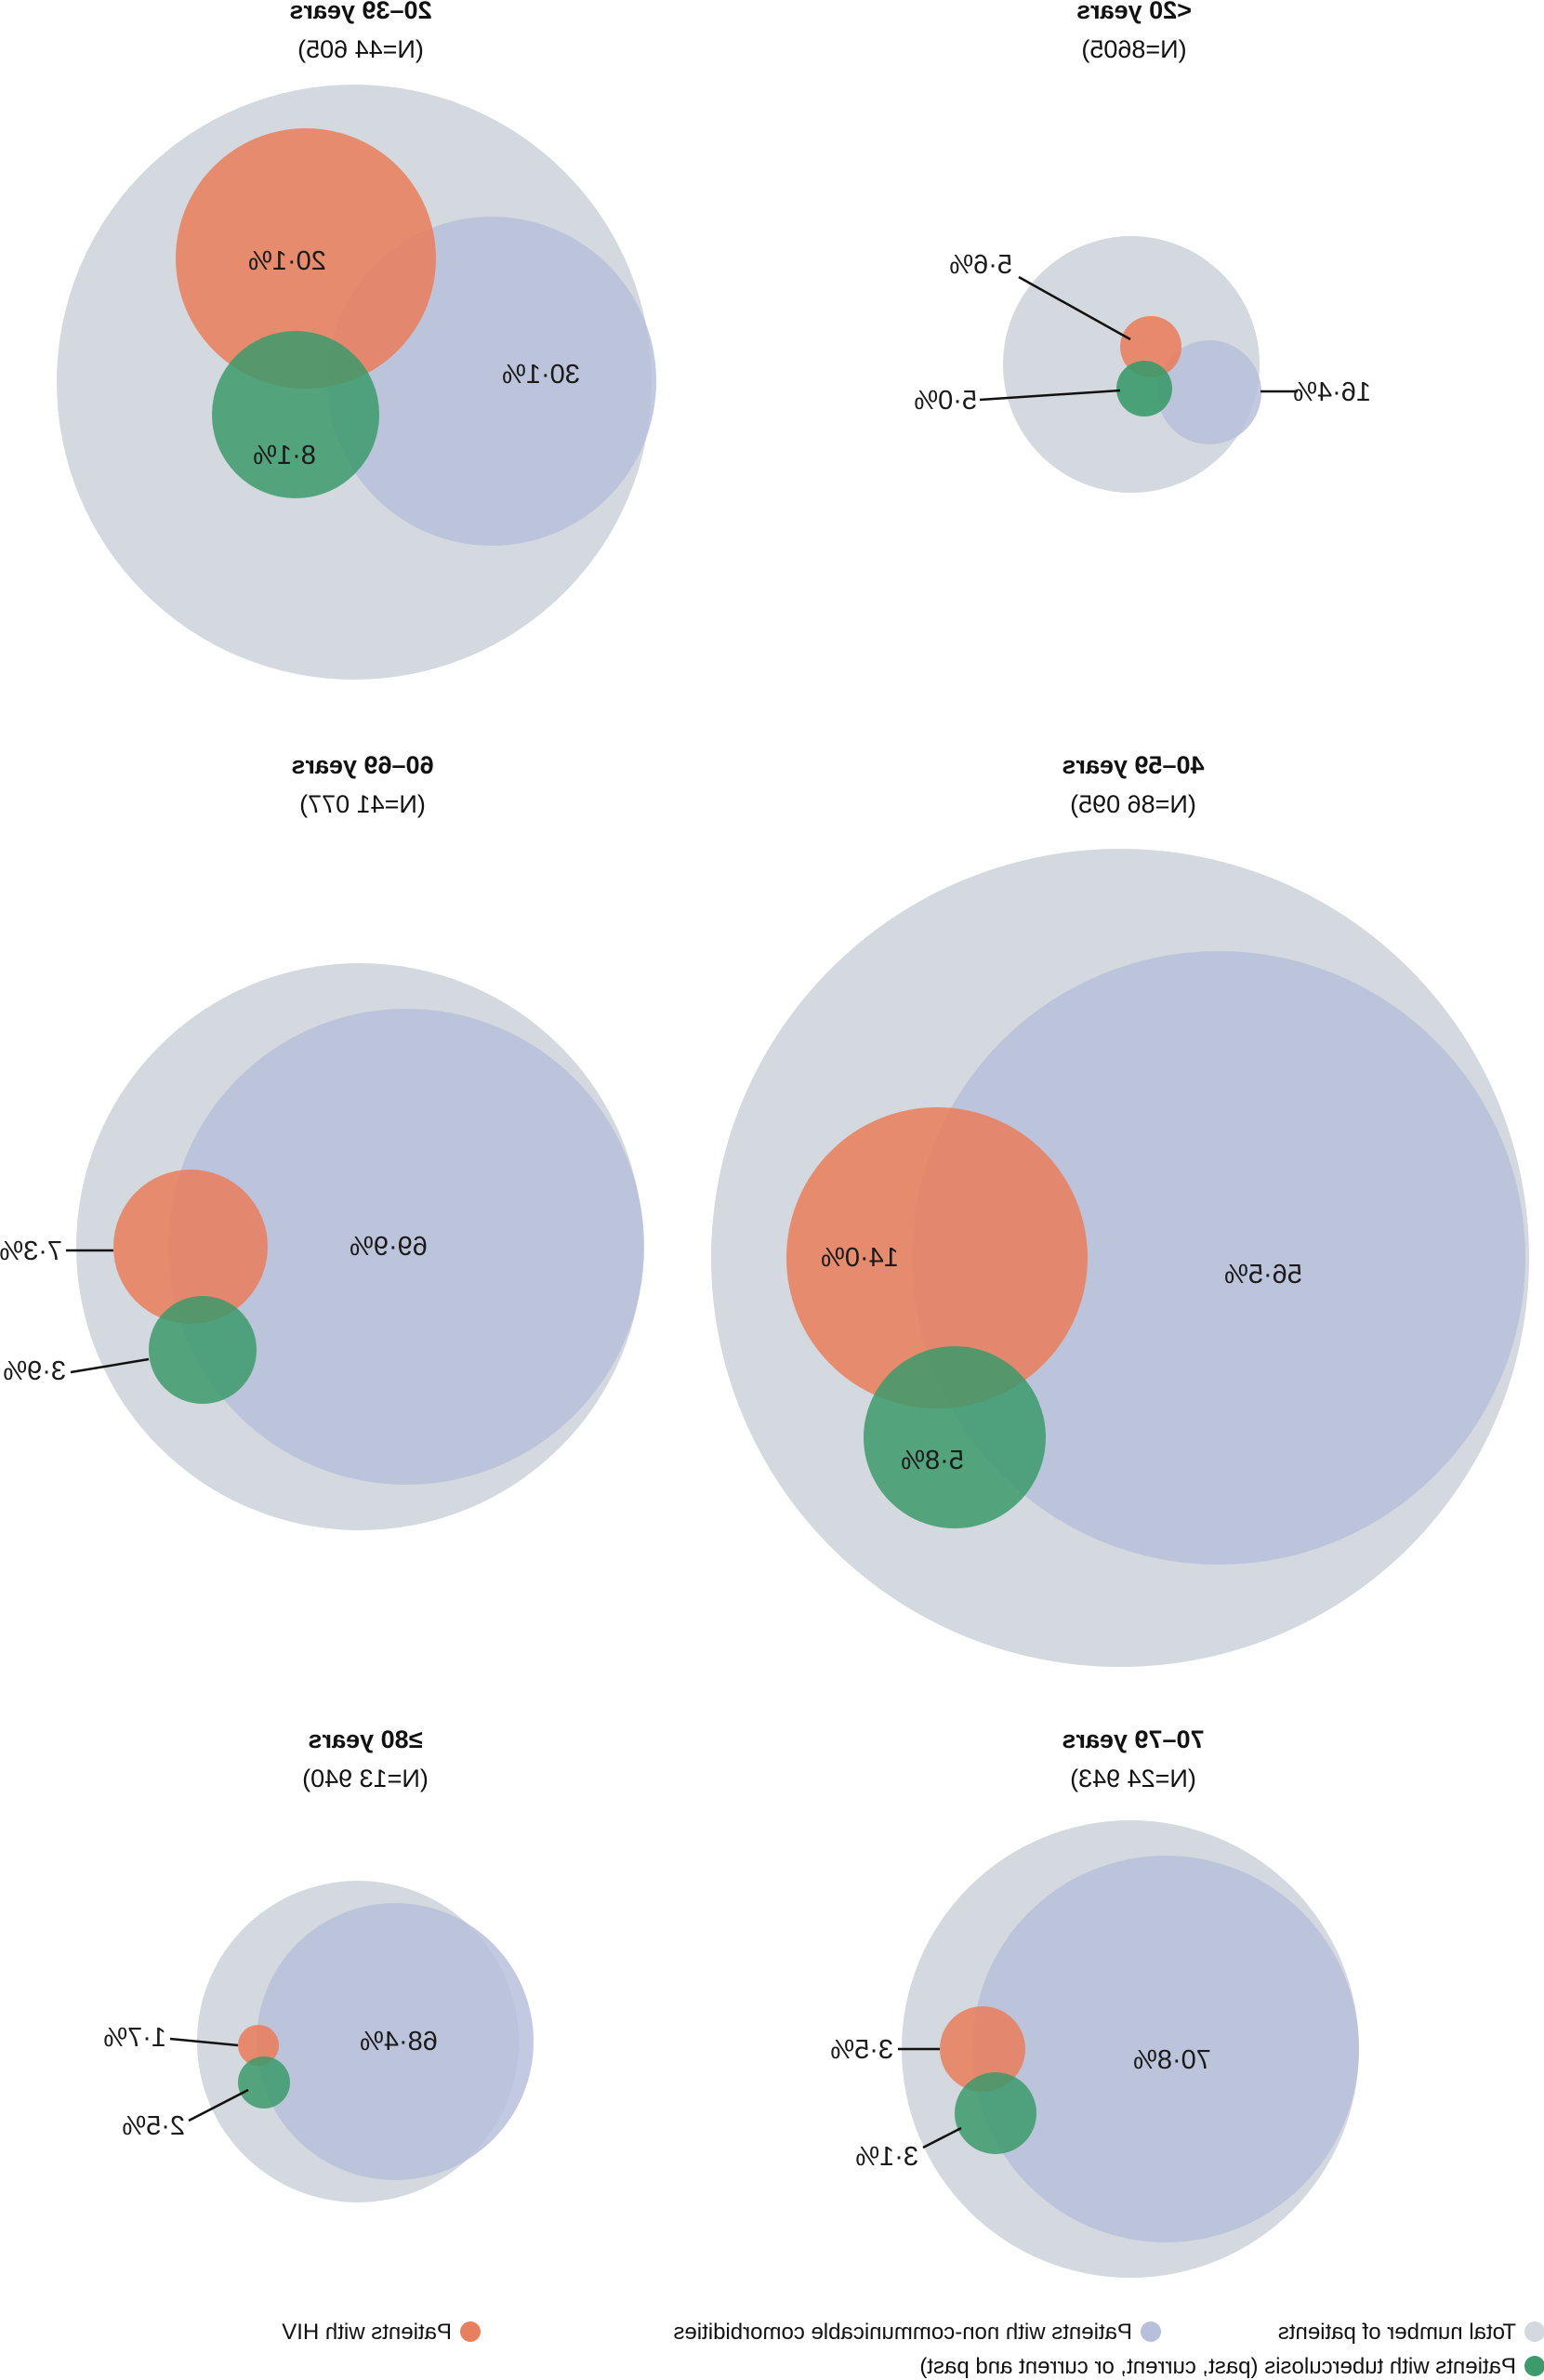 This screenshot has height=2380, width=1544. I want to click on legend-tb-swatch, so click(1534, 2366).